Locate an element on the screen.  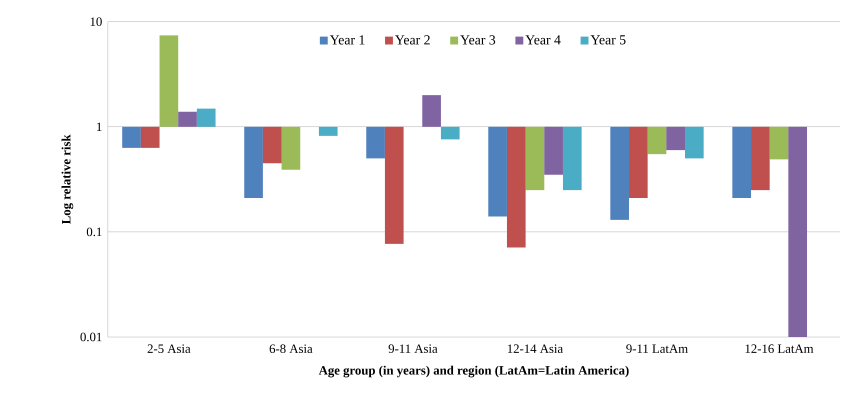
legend-label: Year 2 is located at coordinates (412, 40).